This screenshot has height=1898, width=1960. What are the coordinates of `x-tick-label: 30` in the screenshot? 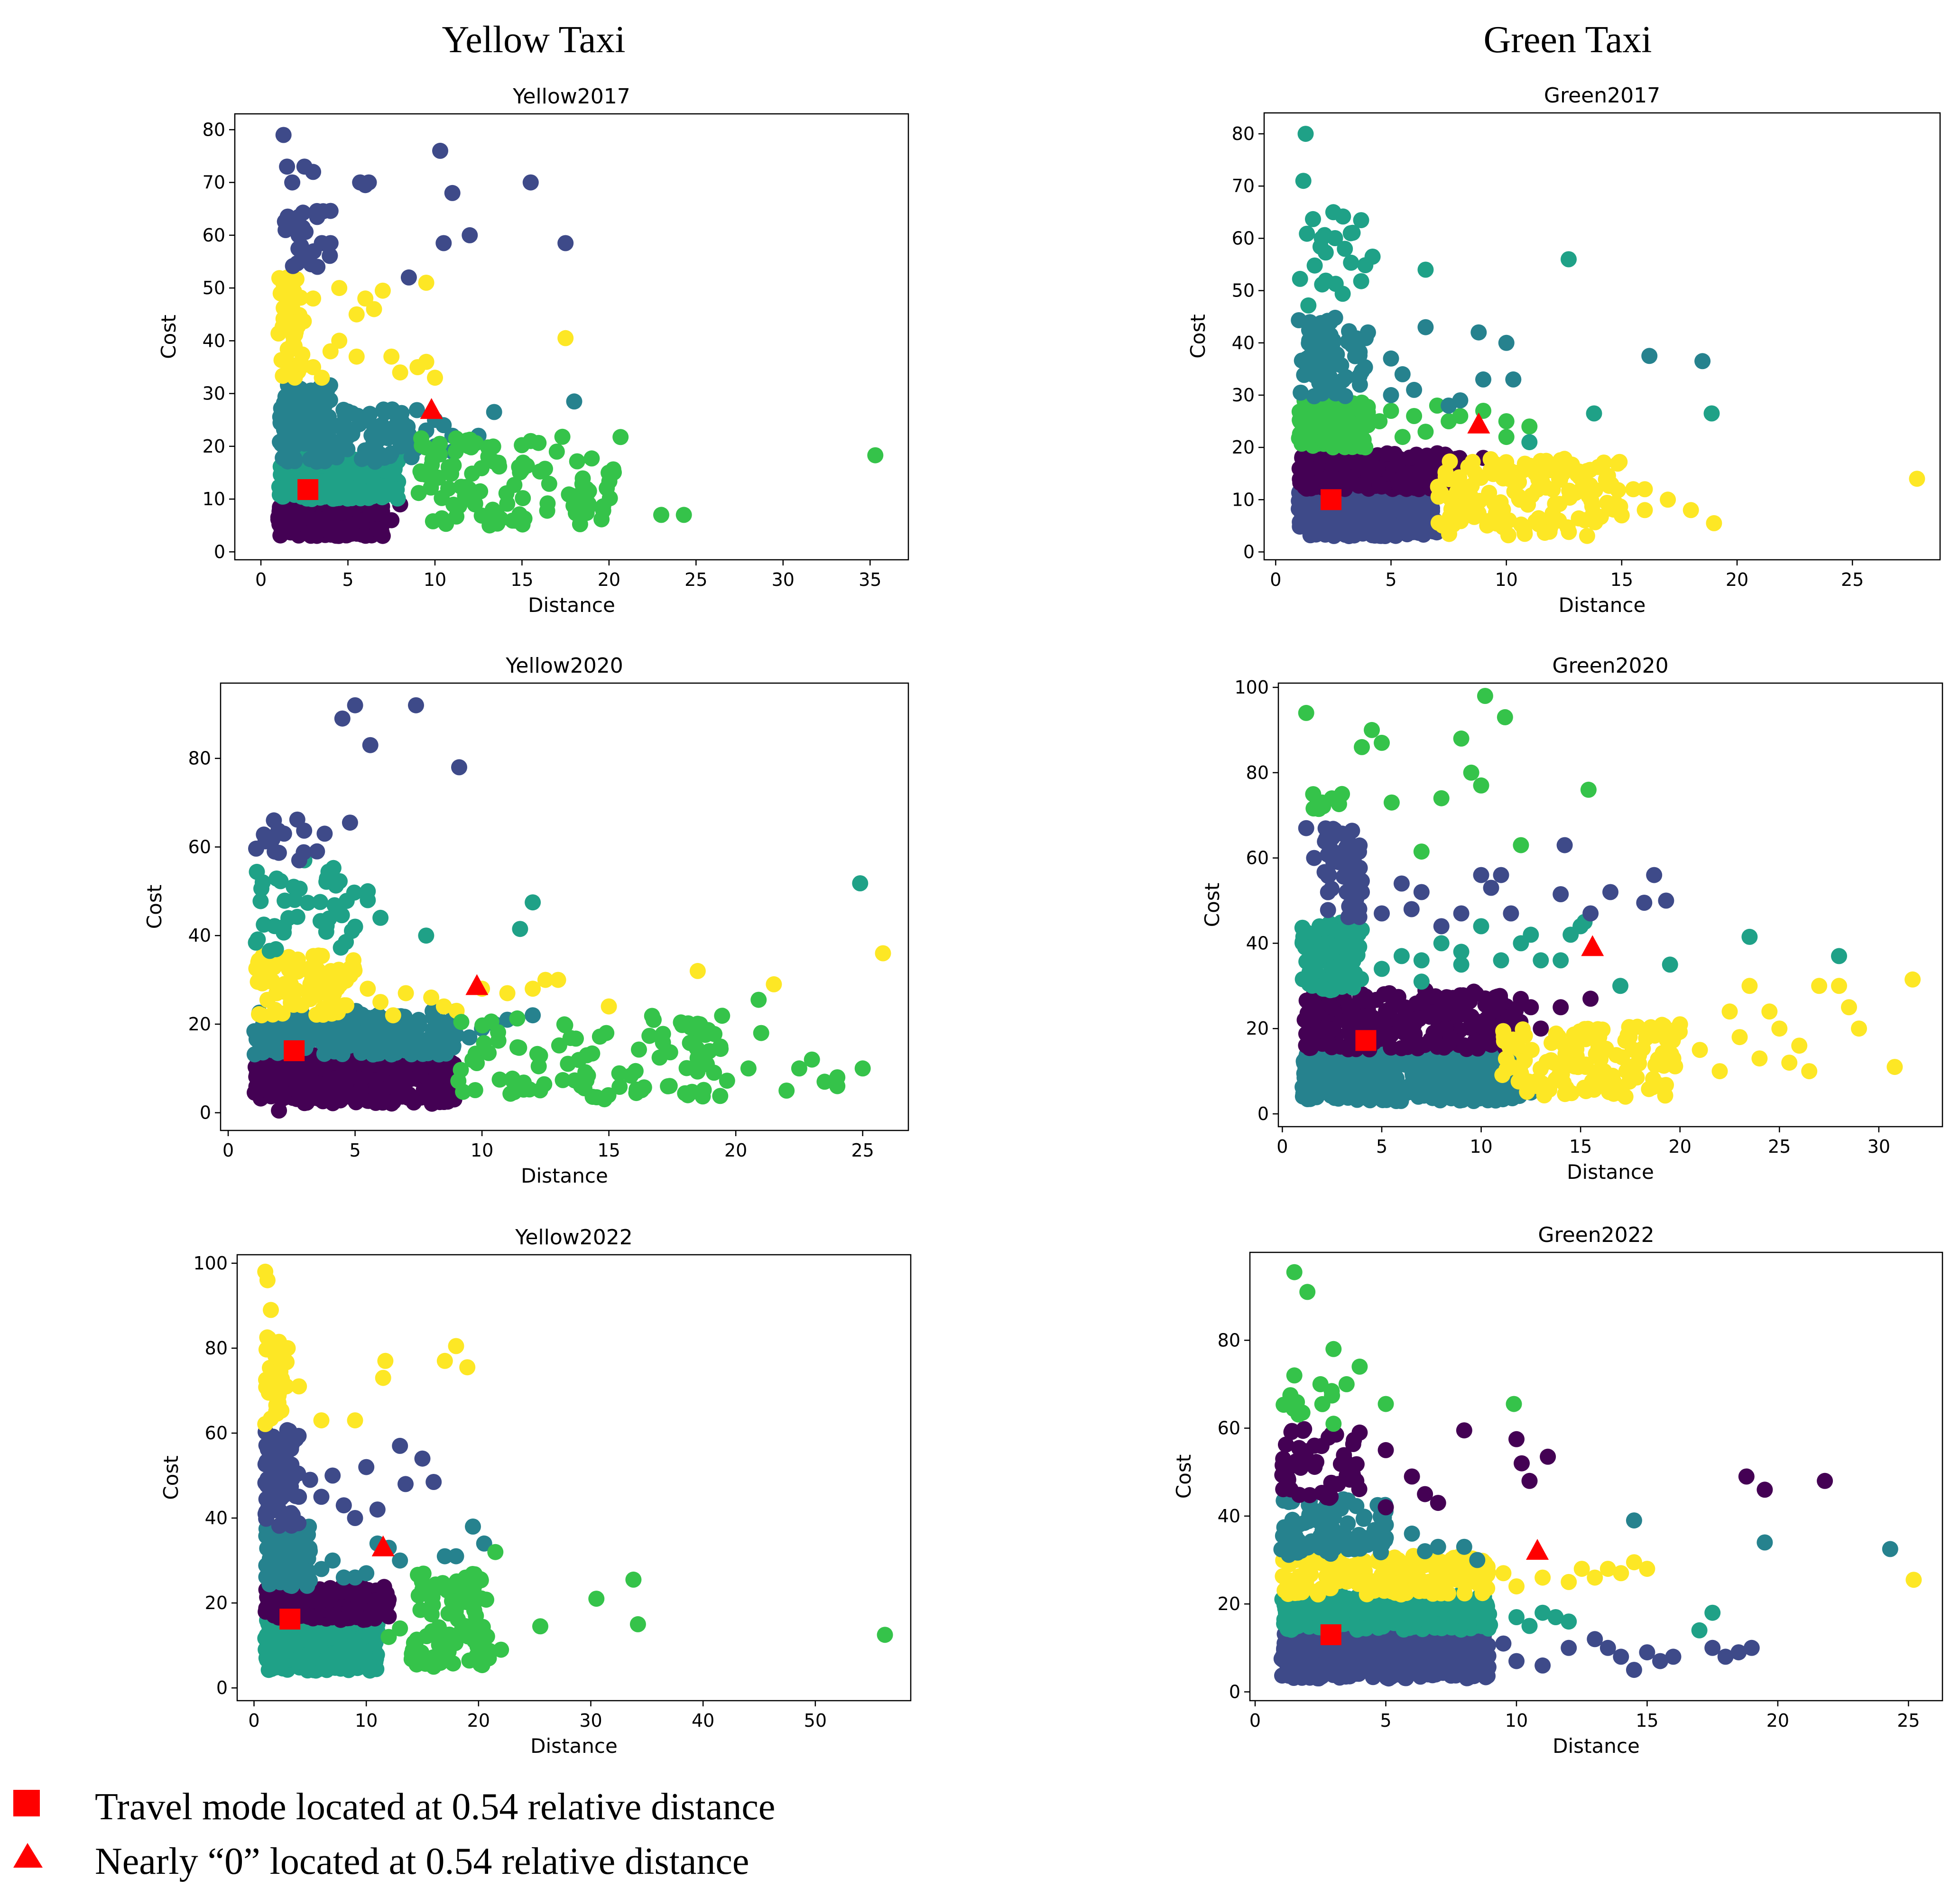 It's located at (783, 579).